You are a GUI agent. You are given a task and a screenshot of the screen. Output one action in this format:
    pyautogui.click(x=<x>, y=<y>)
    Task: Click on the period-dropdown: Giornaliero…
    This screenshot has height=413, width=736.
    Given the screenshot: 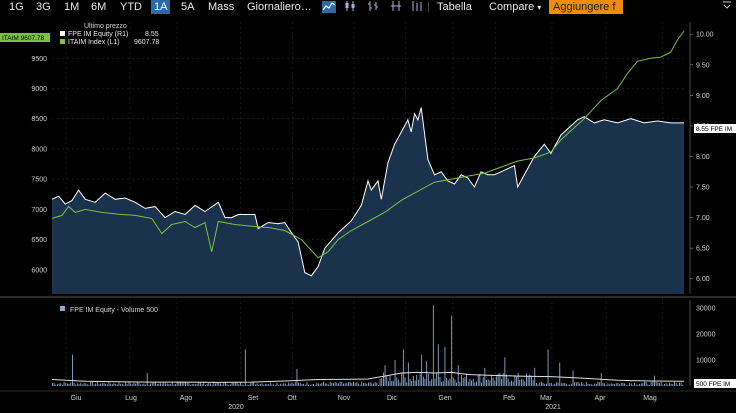 What is the action you would take?
    pyautogui.click(x=279, y=7)
    